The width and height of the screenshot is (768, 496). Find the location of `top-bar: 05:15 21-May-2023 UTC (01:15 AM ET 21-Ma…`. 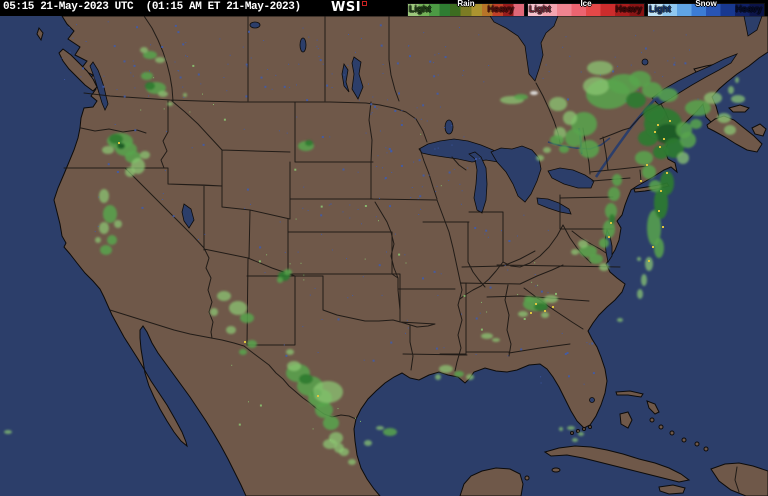

top-bar: 05:15 21-May-2023 UTC (01:15 AM ET 21-Ma… is located at coordinates (384, 8).